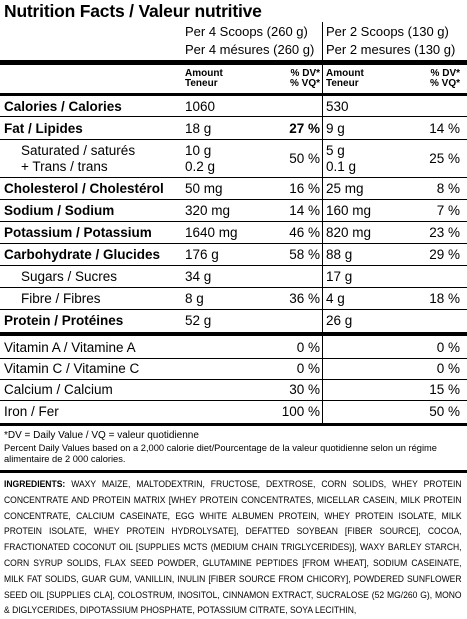 The height and width of the screenshot is (619, 467). I want to click on nutrient-label-calcium: Calcium / Calcium, so click(58, 389).